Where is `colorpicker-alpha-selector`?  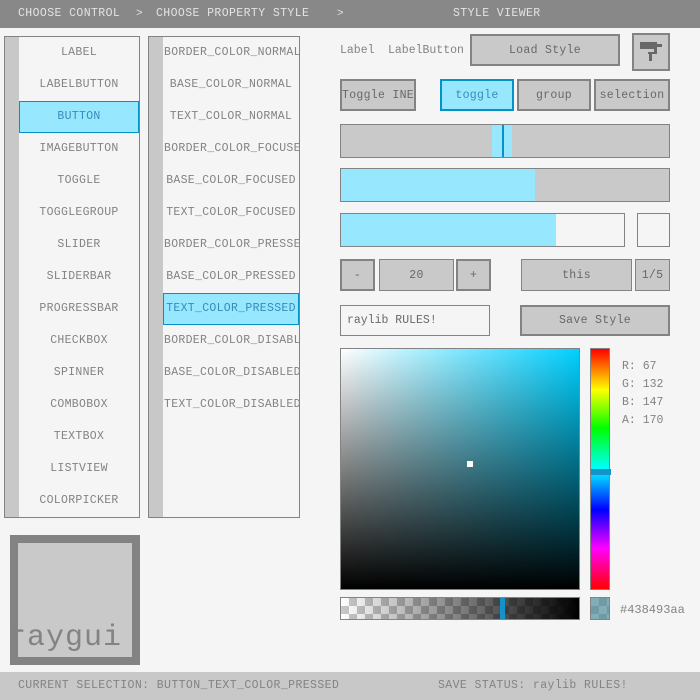
colorpicker-alpha-selector is located at coordinates (503, 608).